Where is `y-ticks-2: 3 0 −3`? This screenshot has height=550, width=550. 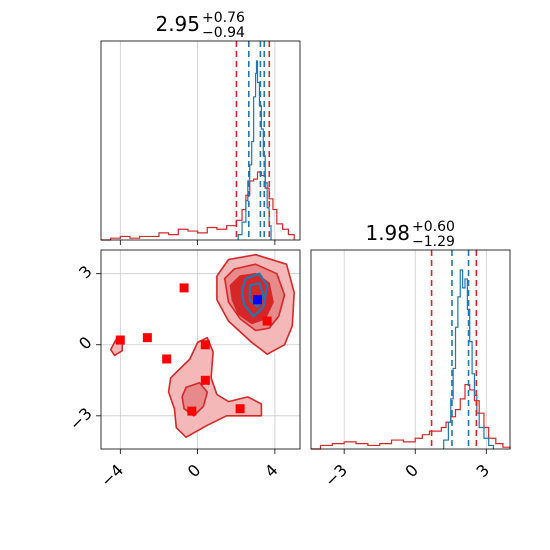
y-ticks-2: 3 0 −3 is located at coordinates (83, 348).